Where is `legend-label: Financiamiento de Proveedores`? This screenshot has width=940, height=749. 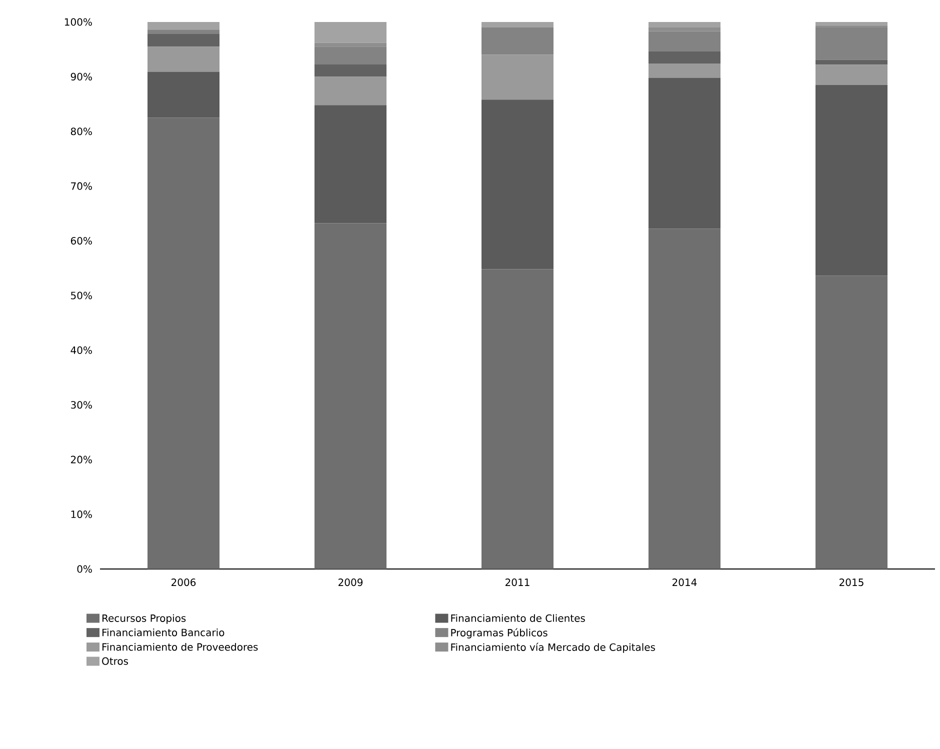
legend-label: Financiamiento de Proveedores is located at coordinates (180, 646).